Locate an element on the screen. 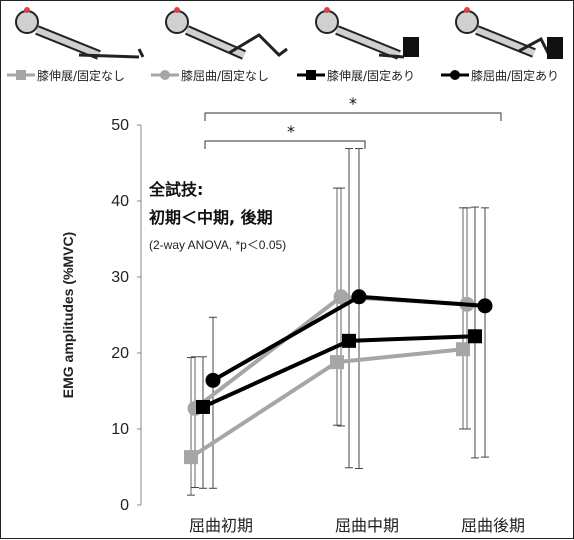 The height and width of the screenshot is (540, 574). y-tick-label: 10 is located at coordinates (120, 429).